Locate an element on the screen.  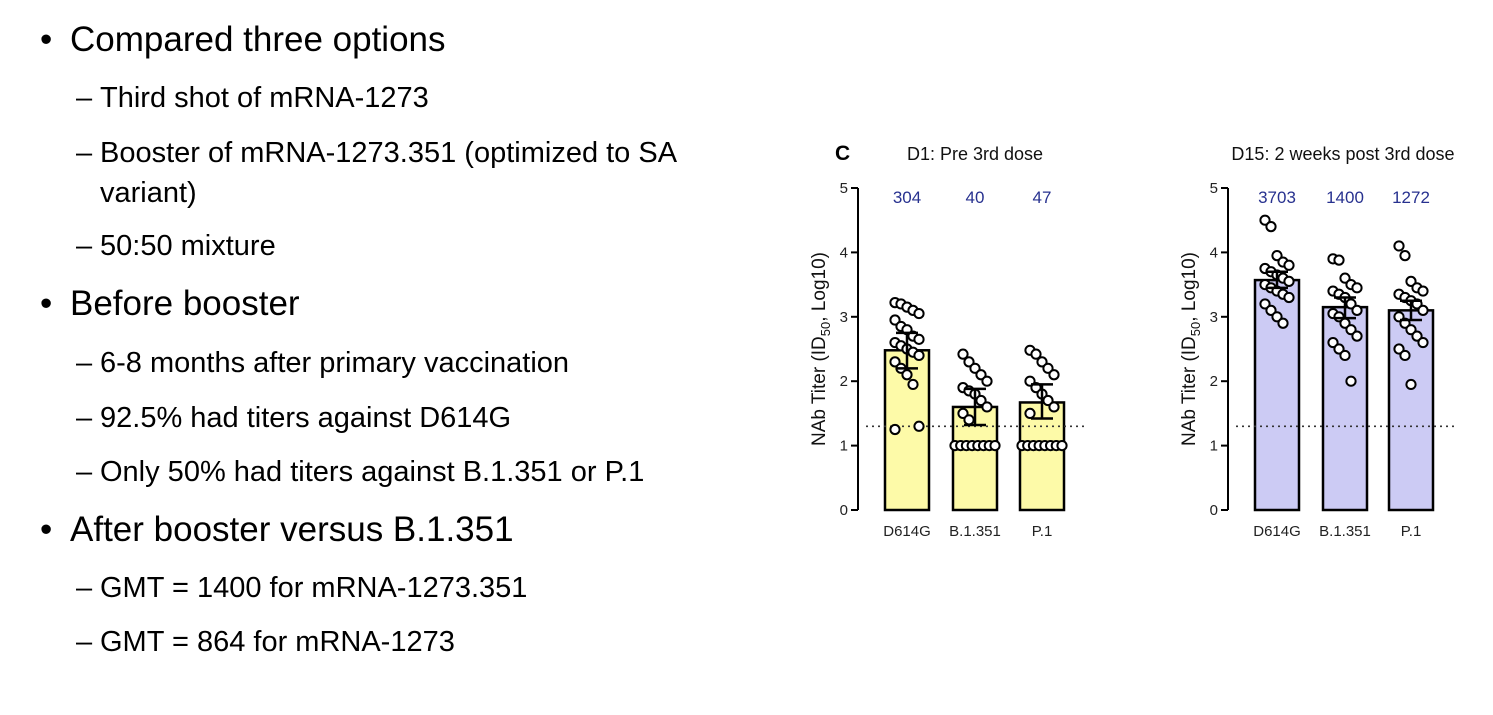
sub-bullet-text: GMT = 1400 for mRNA-1273.351 is located at coordinates (314, 588).